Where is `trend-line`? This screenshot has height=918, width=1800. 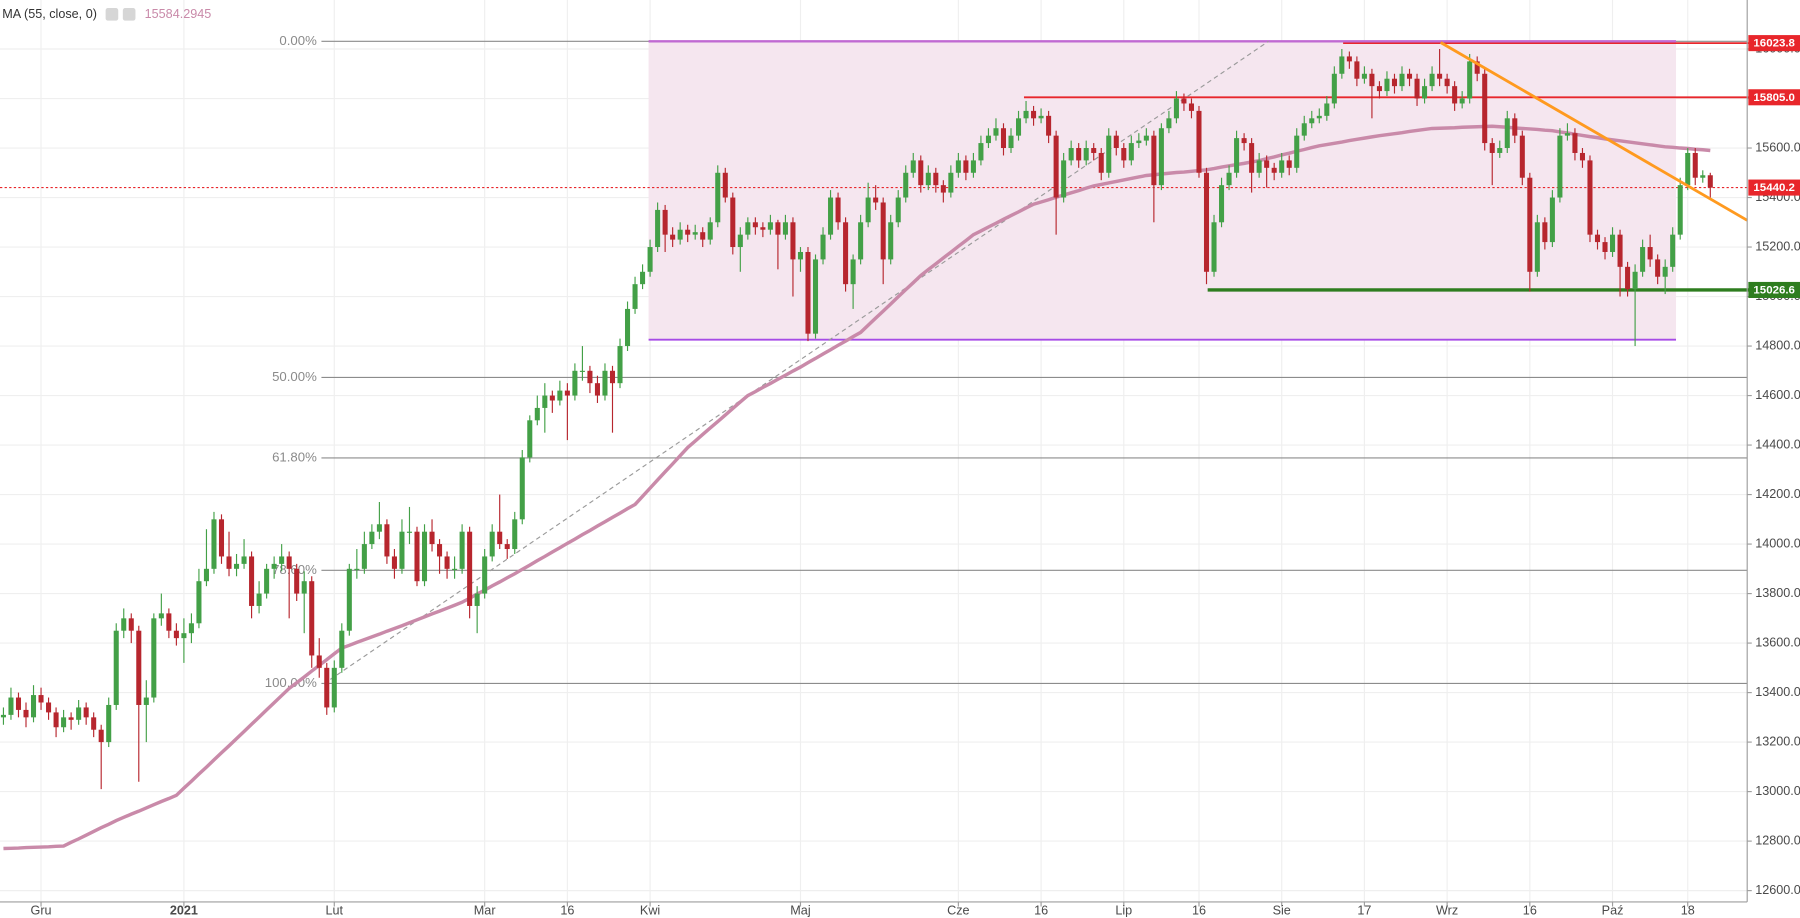
trend-line is located at coordinates (1593, 131).